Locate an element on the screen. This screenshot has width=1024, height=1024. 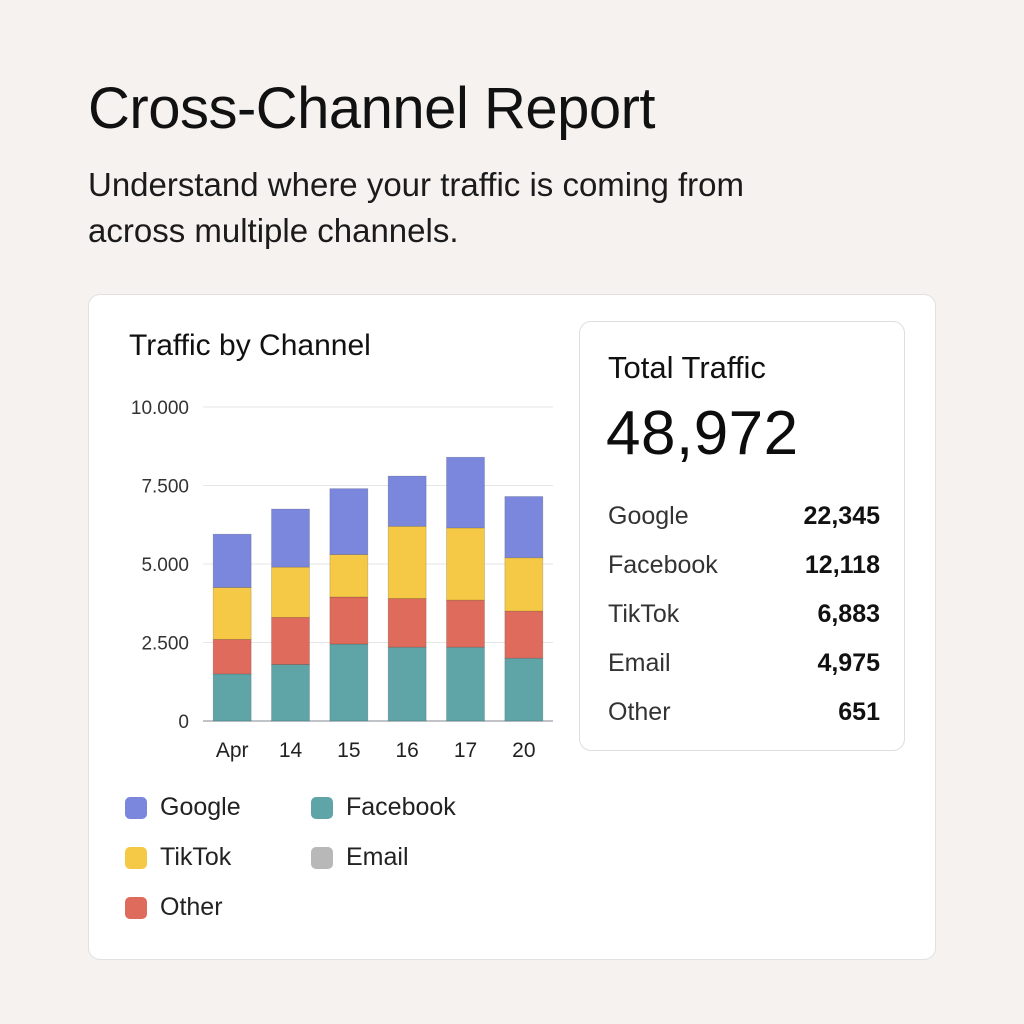
breakdown-value: 651 is located at coordinates (859, 712).